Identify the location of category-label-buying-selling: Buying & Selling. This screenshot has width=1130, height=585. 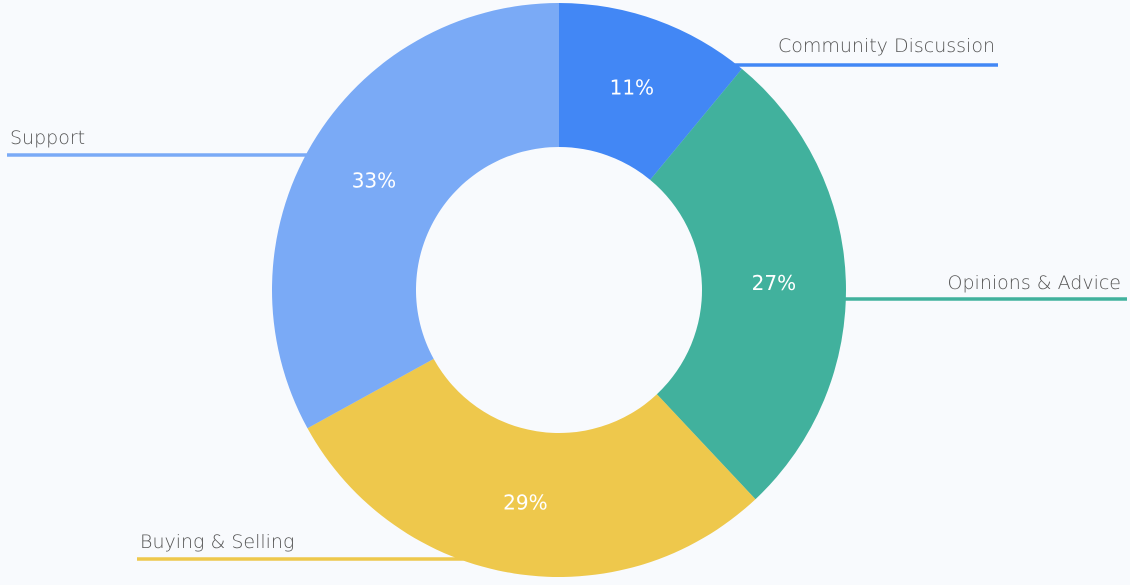
(217, 542).